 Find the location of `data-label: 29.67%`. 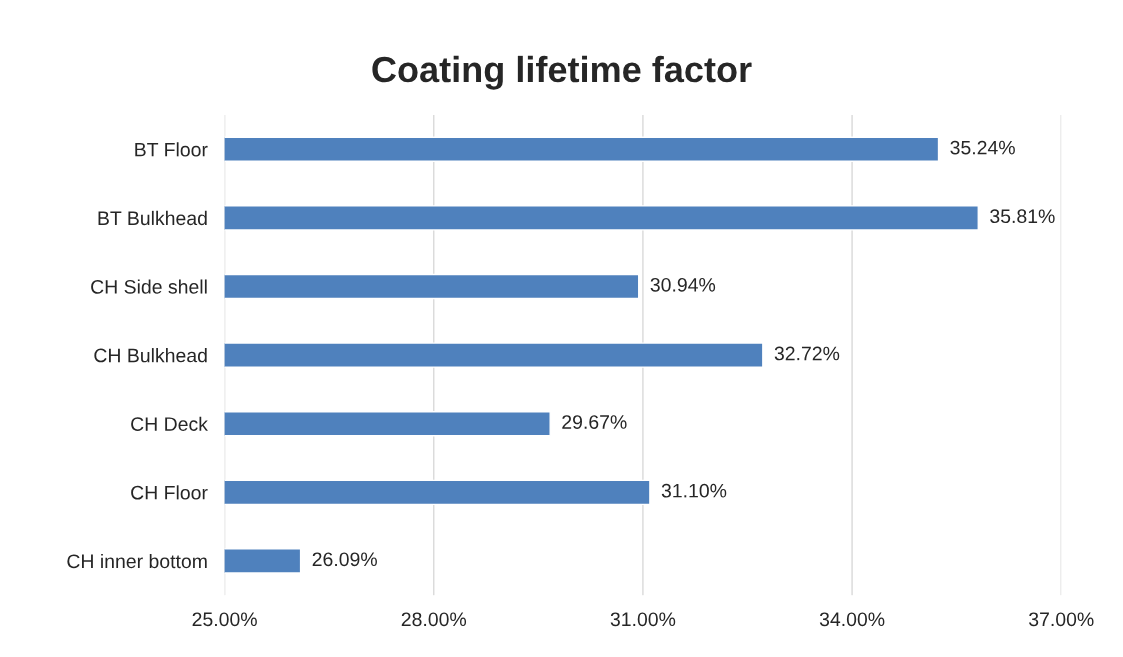

data-label: 29.67% is located at coordinates (594, 422).